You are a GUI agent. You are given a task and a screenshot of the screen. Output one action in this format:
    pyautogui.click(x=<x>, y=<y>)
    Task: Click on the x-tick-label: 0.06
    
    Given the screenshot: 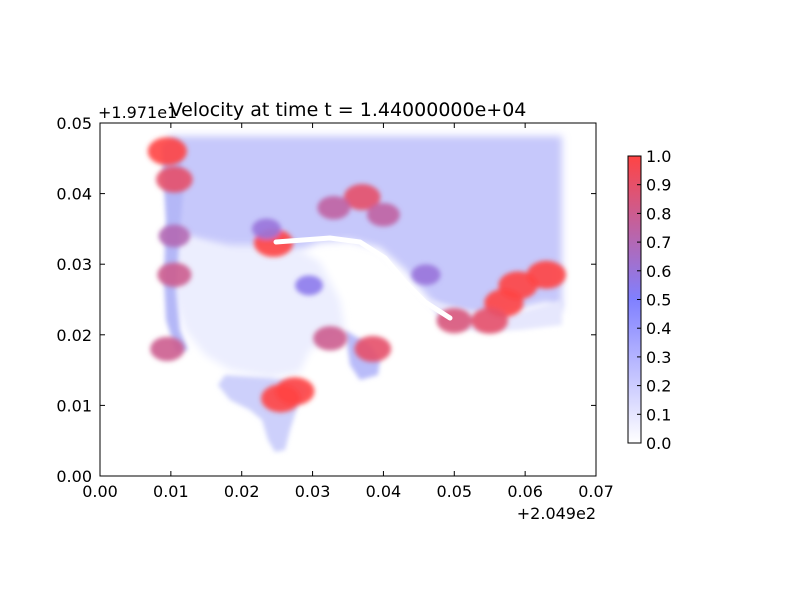 What is the action you would take?
    pyautogui.click(x=525, y=491)
    